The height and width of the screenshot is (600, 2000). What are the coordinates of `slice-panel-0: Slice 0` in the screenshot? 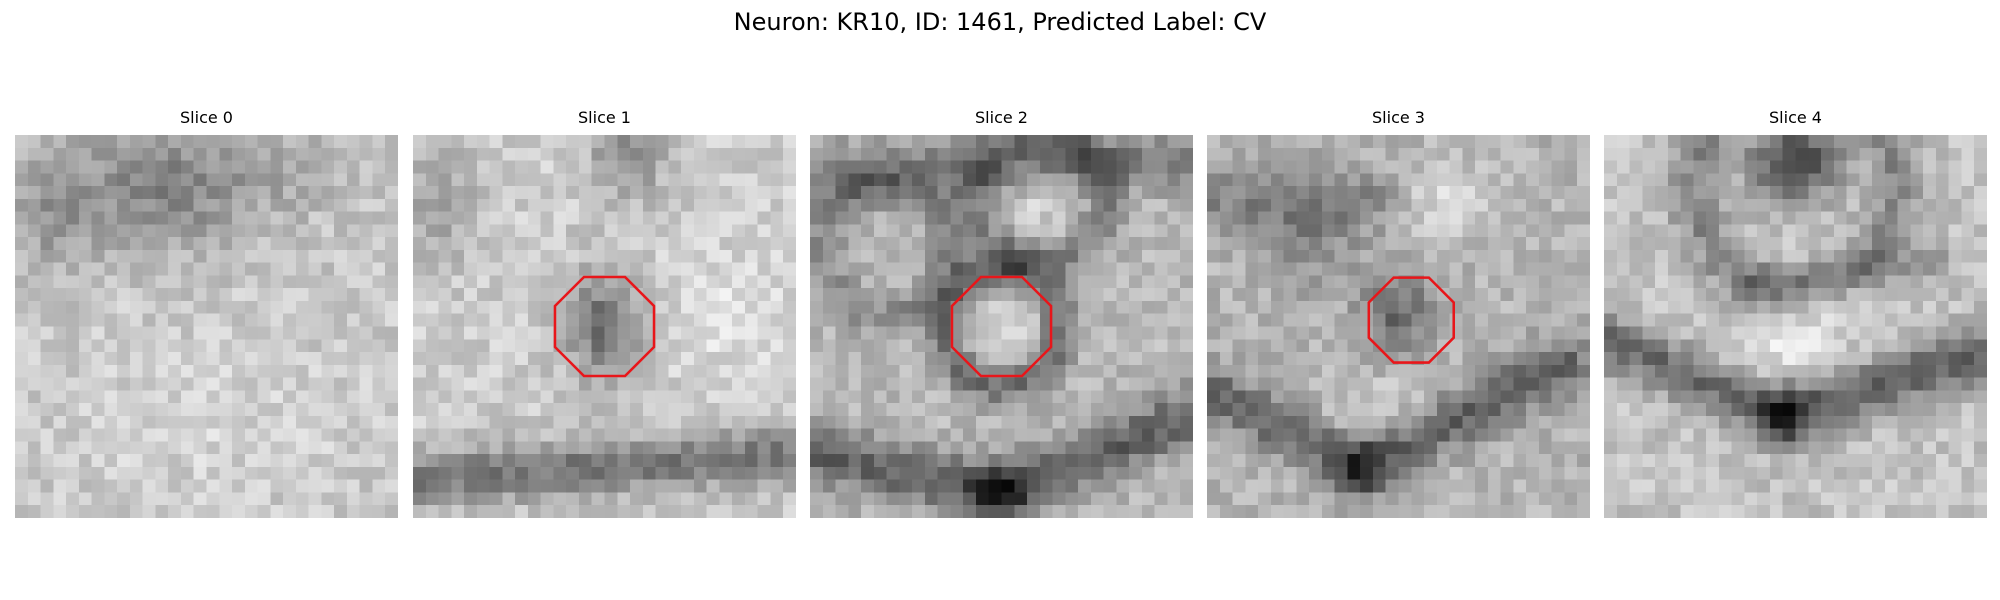 It's located at (206, 313).